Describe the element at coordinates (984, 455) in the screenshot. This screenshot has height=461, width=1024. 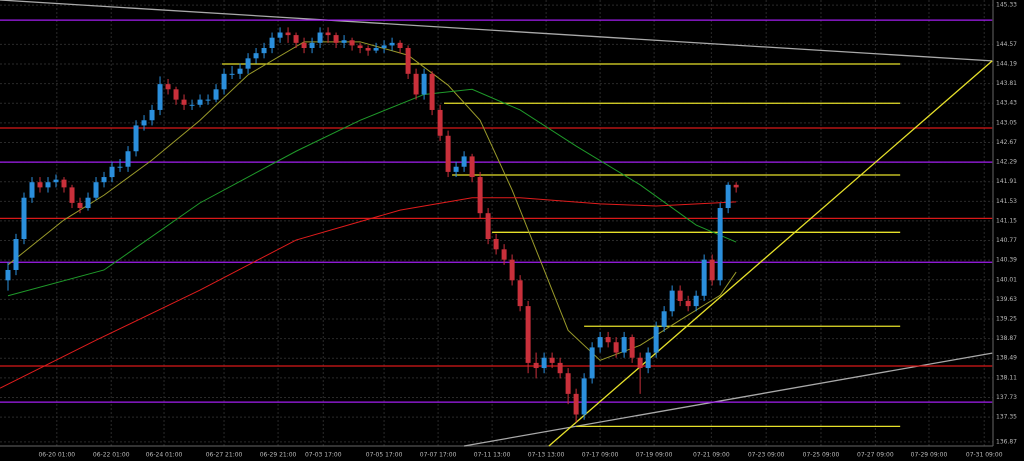
I see `x-tick-label: 07-31 09:00` at that location.